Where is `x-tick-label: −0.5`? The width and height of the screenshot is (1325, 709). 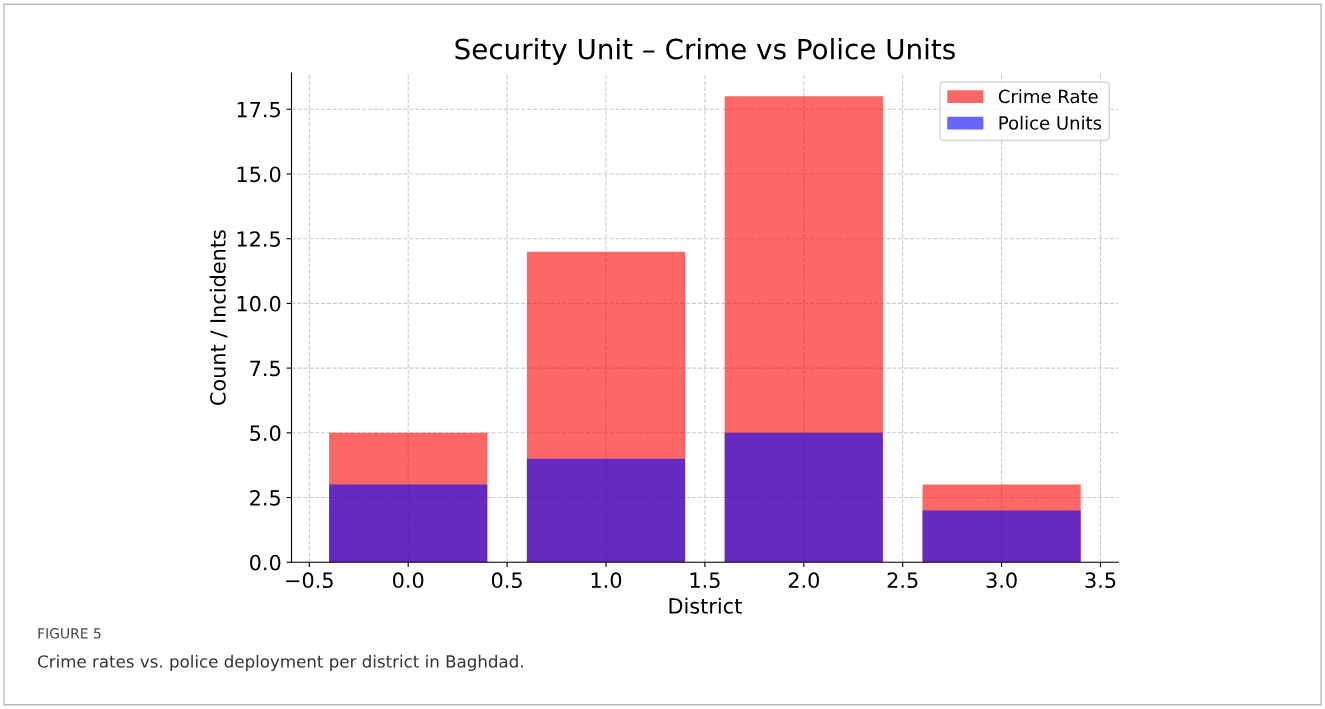
x-tick-label: −0.5 is located at coordinates (309, 580).